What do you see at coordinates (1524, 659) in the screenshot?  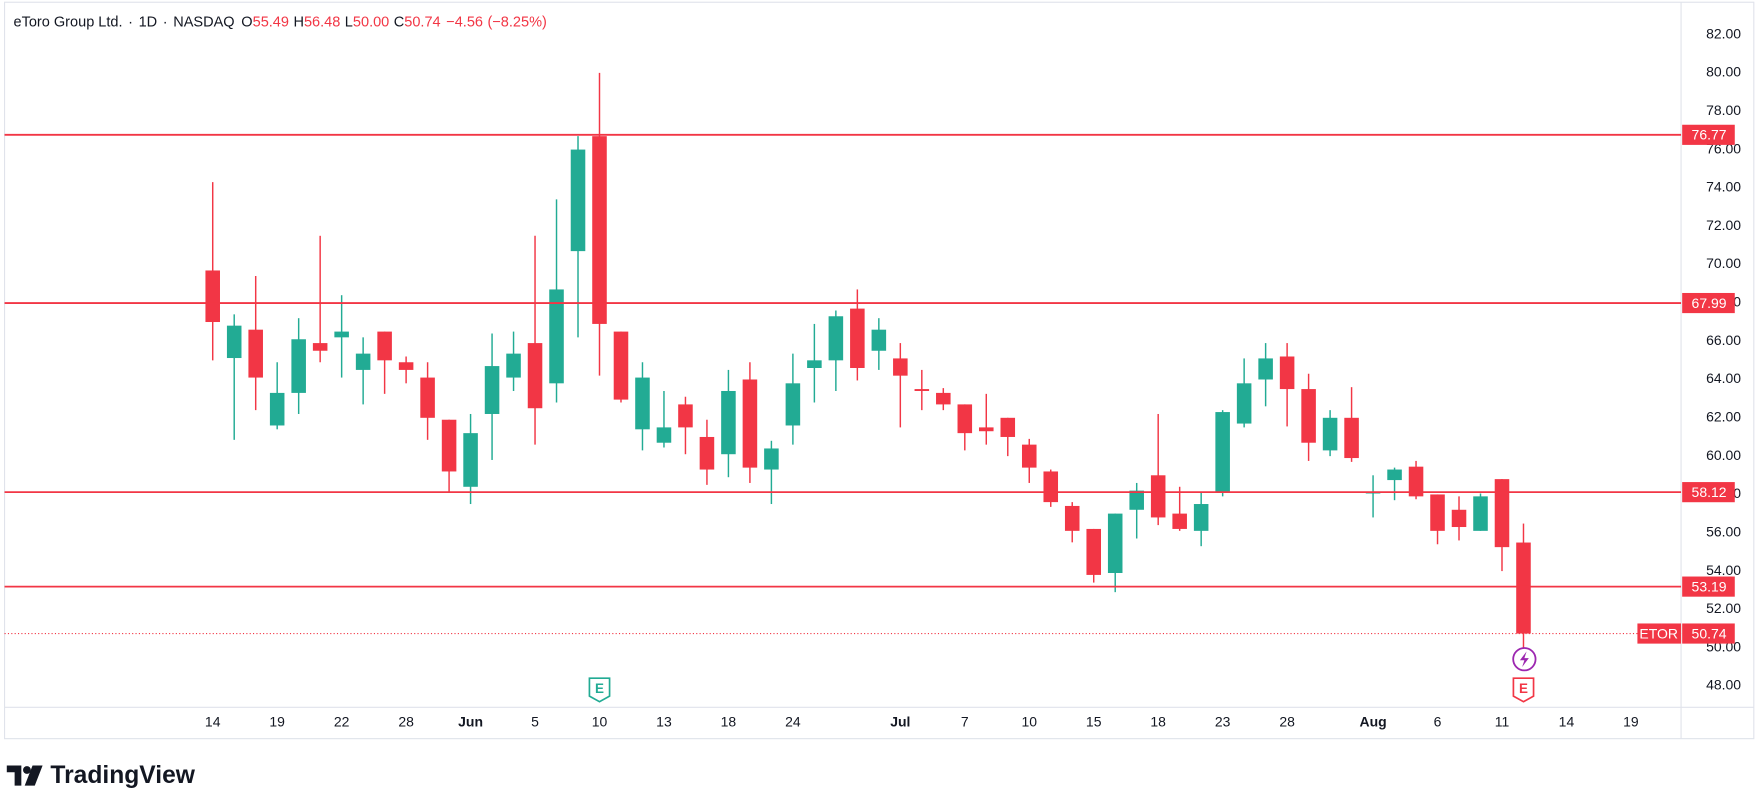 I see `signal-icon` at bounding box center [1524, 659].